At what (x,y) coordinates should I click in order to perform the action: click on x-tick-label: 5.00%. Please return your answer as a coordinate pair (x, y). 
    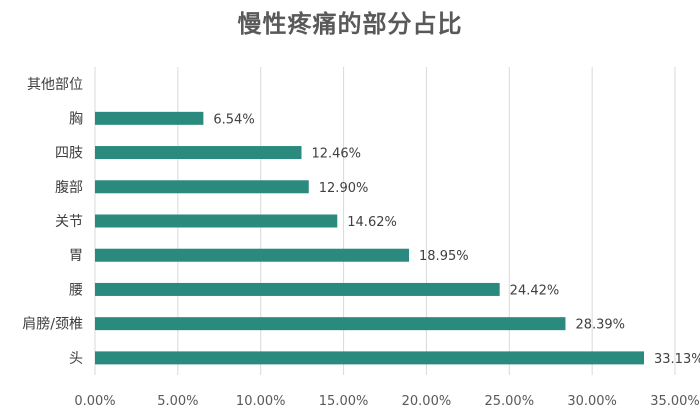
    Looking at the image, I should click on (177, 401).